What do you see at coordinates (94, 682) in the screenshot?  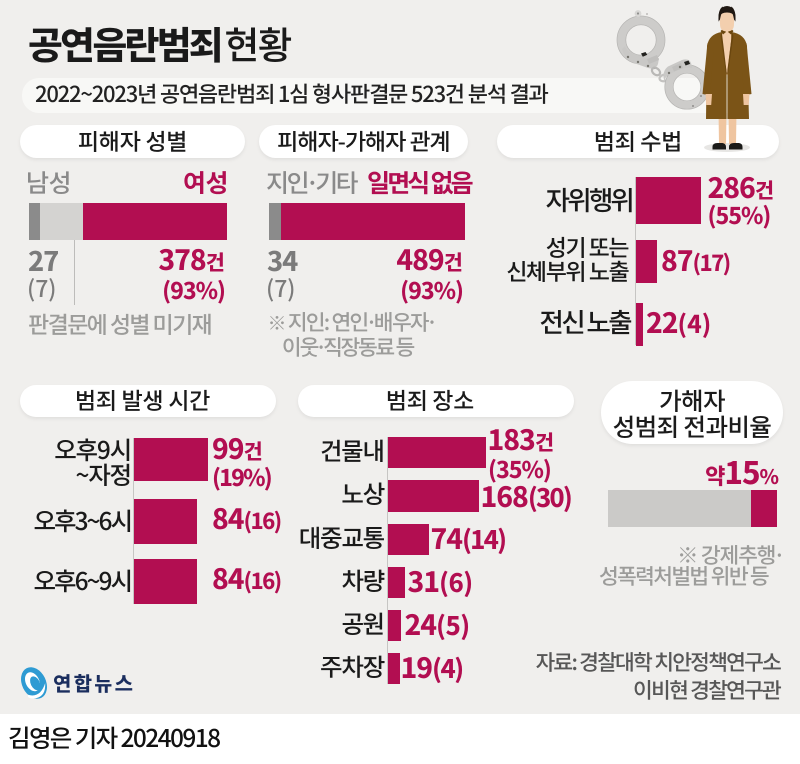 I see `svg-text: 연합뉴스` at bounding box center [94, 682].